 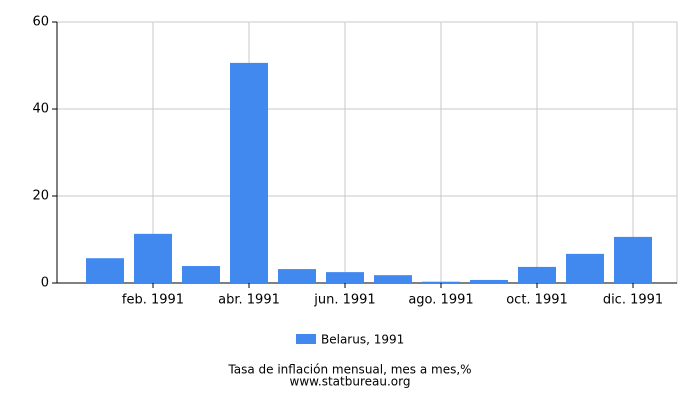 What do you see at coordinates (45, 283) in the screenshot?
I see `y-tick-label: 0` at bounding box center [45, 283].